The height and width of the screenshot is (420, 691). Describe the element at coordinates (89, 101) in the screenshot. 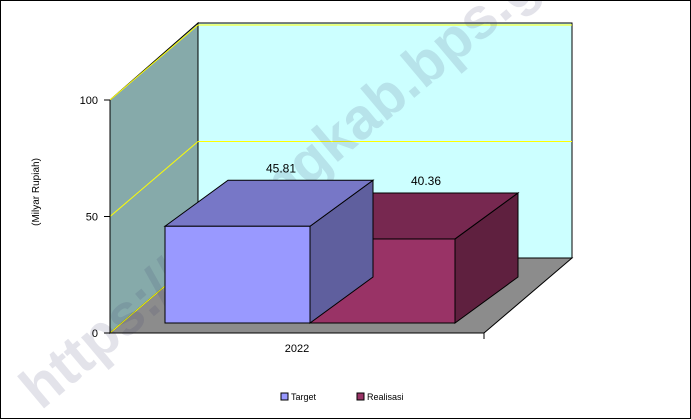

I see `y-tick-label-100: 100` at that location.